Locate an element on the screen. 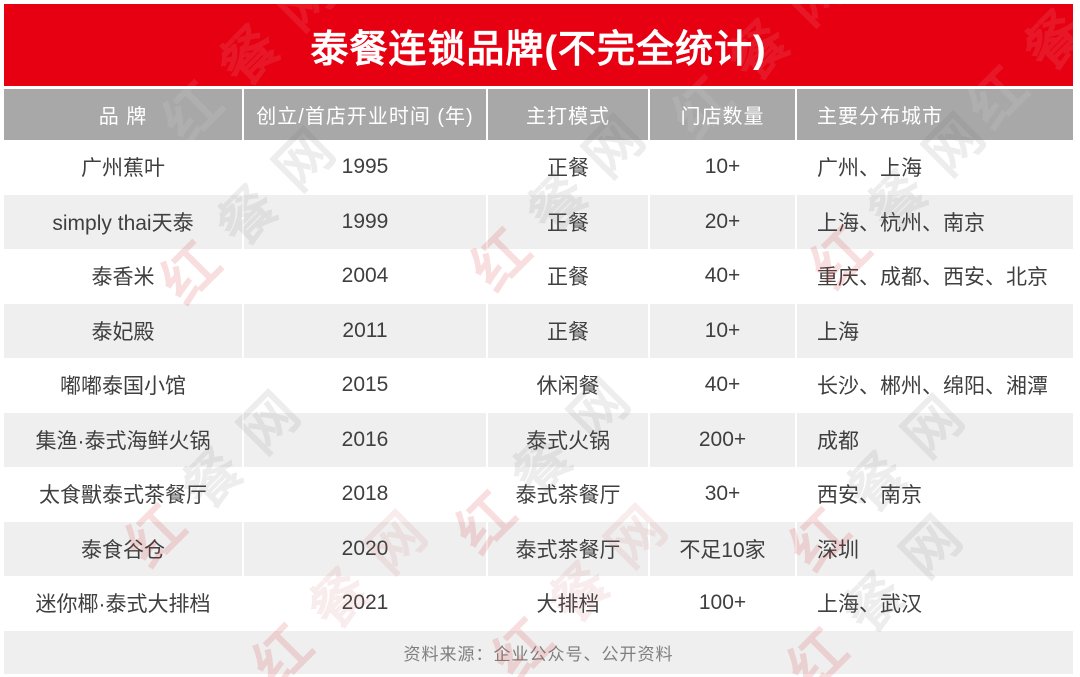 The width and height of the screenshot is (1080, 677). cell-brand: 迷你椰·泰式大排档 is located at coordinates (124, 603).